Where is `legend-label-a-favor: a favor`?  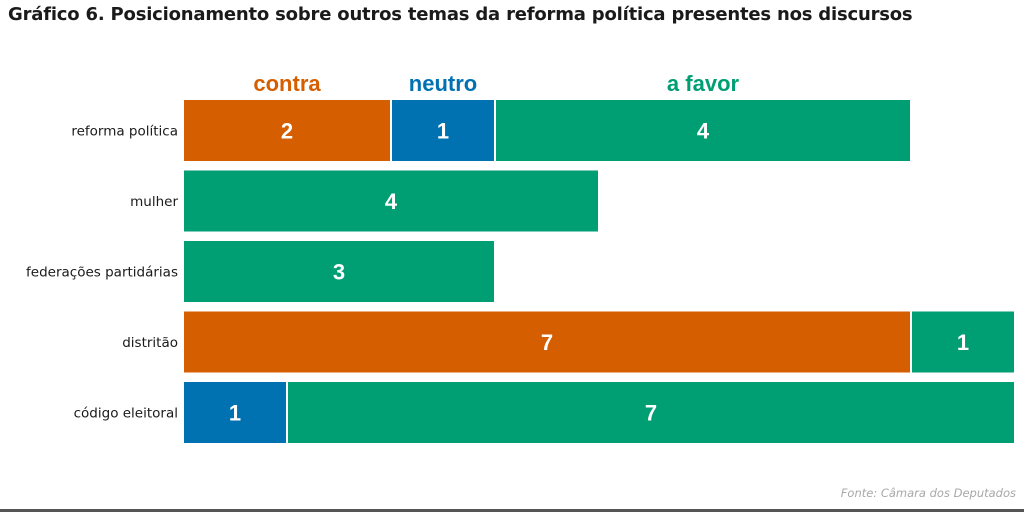 legend-label-a-favor: a favor is located at coordinates (703, 83).